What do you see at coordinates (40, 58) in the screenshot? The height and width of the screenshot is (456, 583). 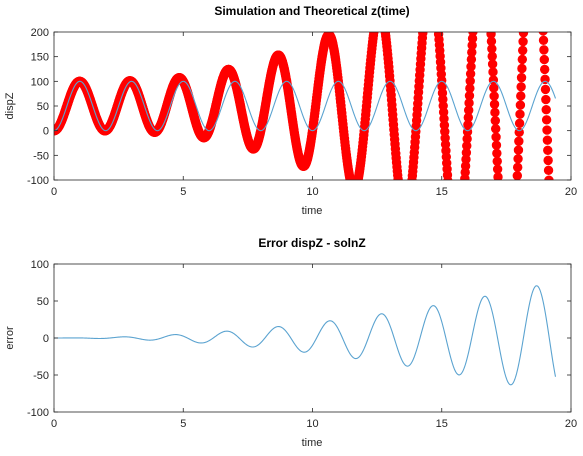 I see `plot-1-ytick-label: 150` at bounding box center [40, 58].